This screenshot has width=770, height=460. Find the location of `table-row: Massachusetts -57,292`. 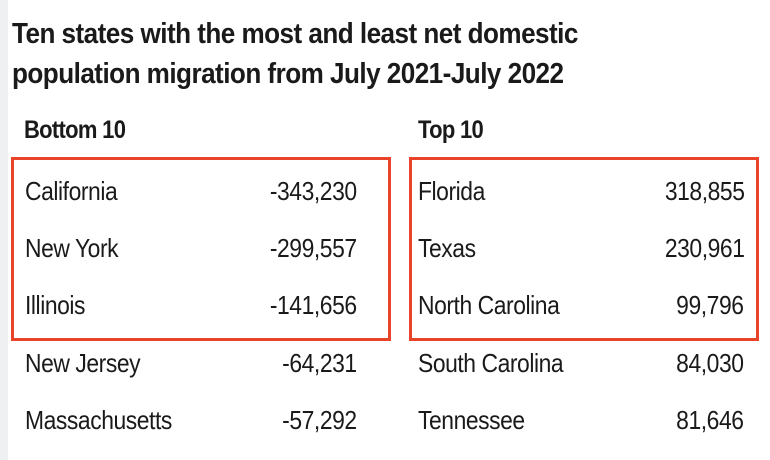

table-row: Massachusetts -57,292 is located at coordinates (191, 420).